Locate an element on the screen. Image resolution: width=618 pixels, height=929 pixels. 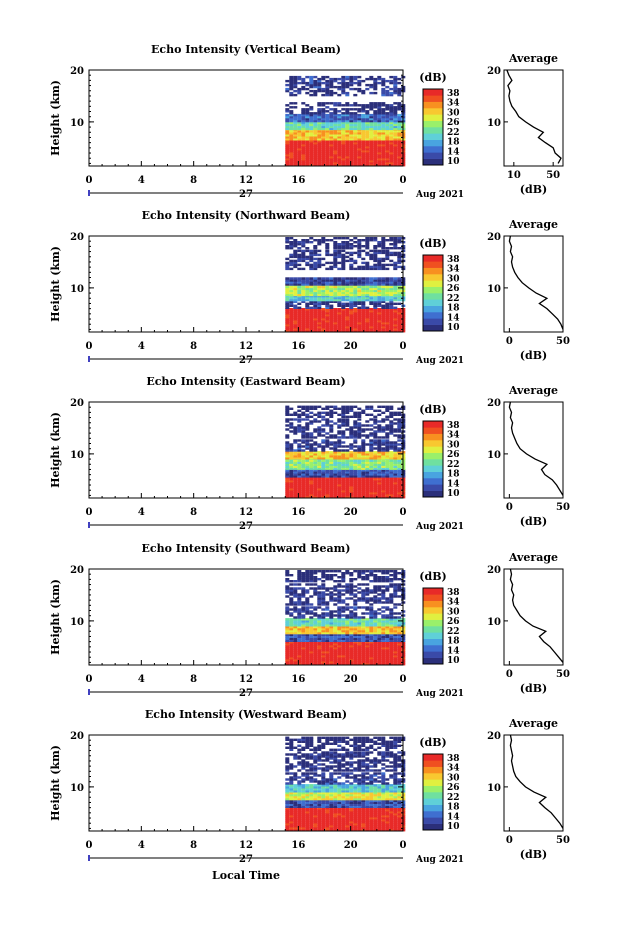
x-tick-label: 0 is located at coordinates (89, 346).